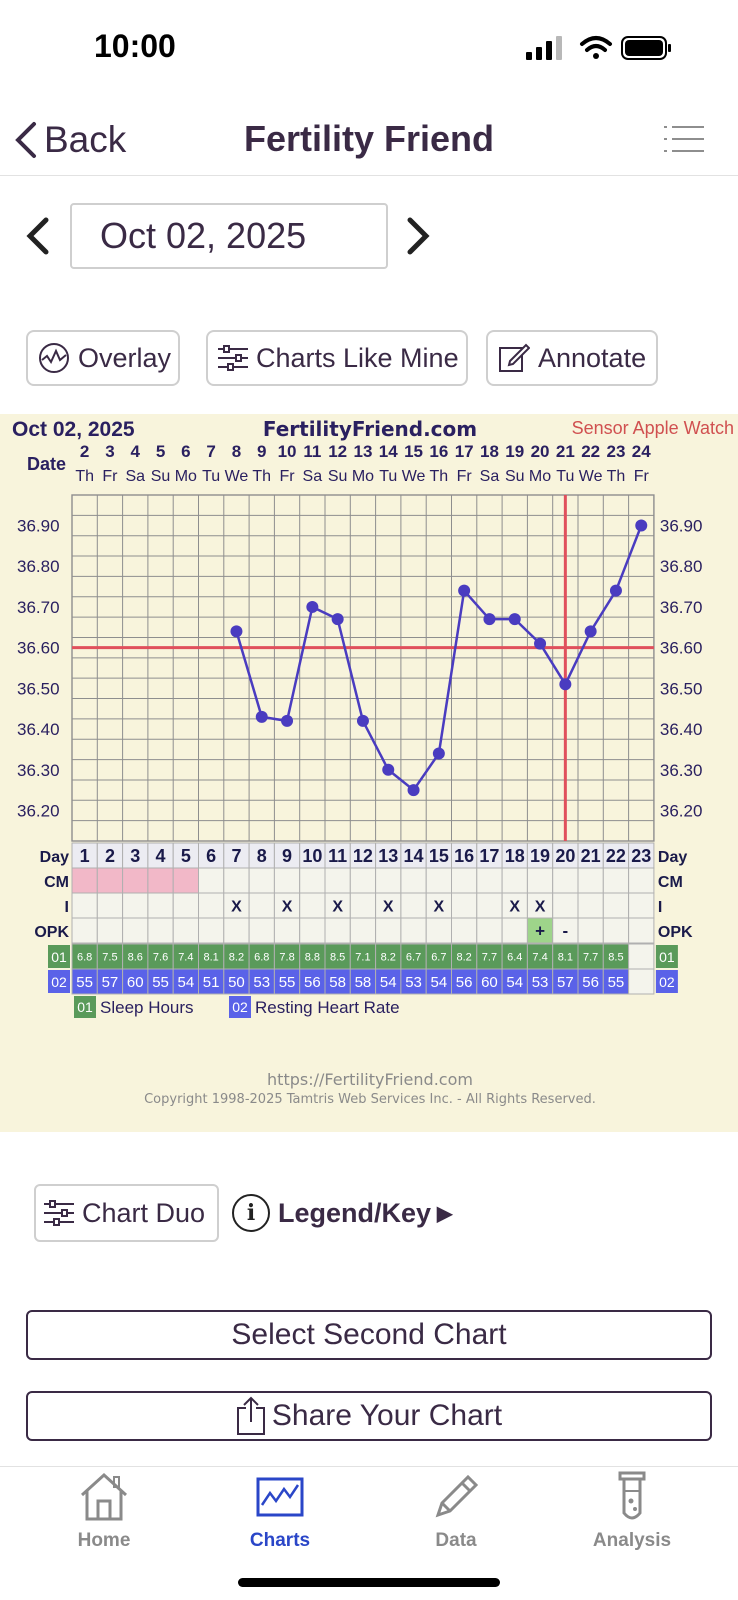 This screenshot has height=1600, width=738. What do you see at coordinates (369, 1335) in the screenshot?
I see `select-second-chart-button: Select Second Chart` at bounding box center [369, 1335].